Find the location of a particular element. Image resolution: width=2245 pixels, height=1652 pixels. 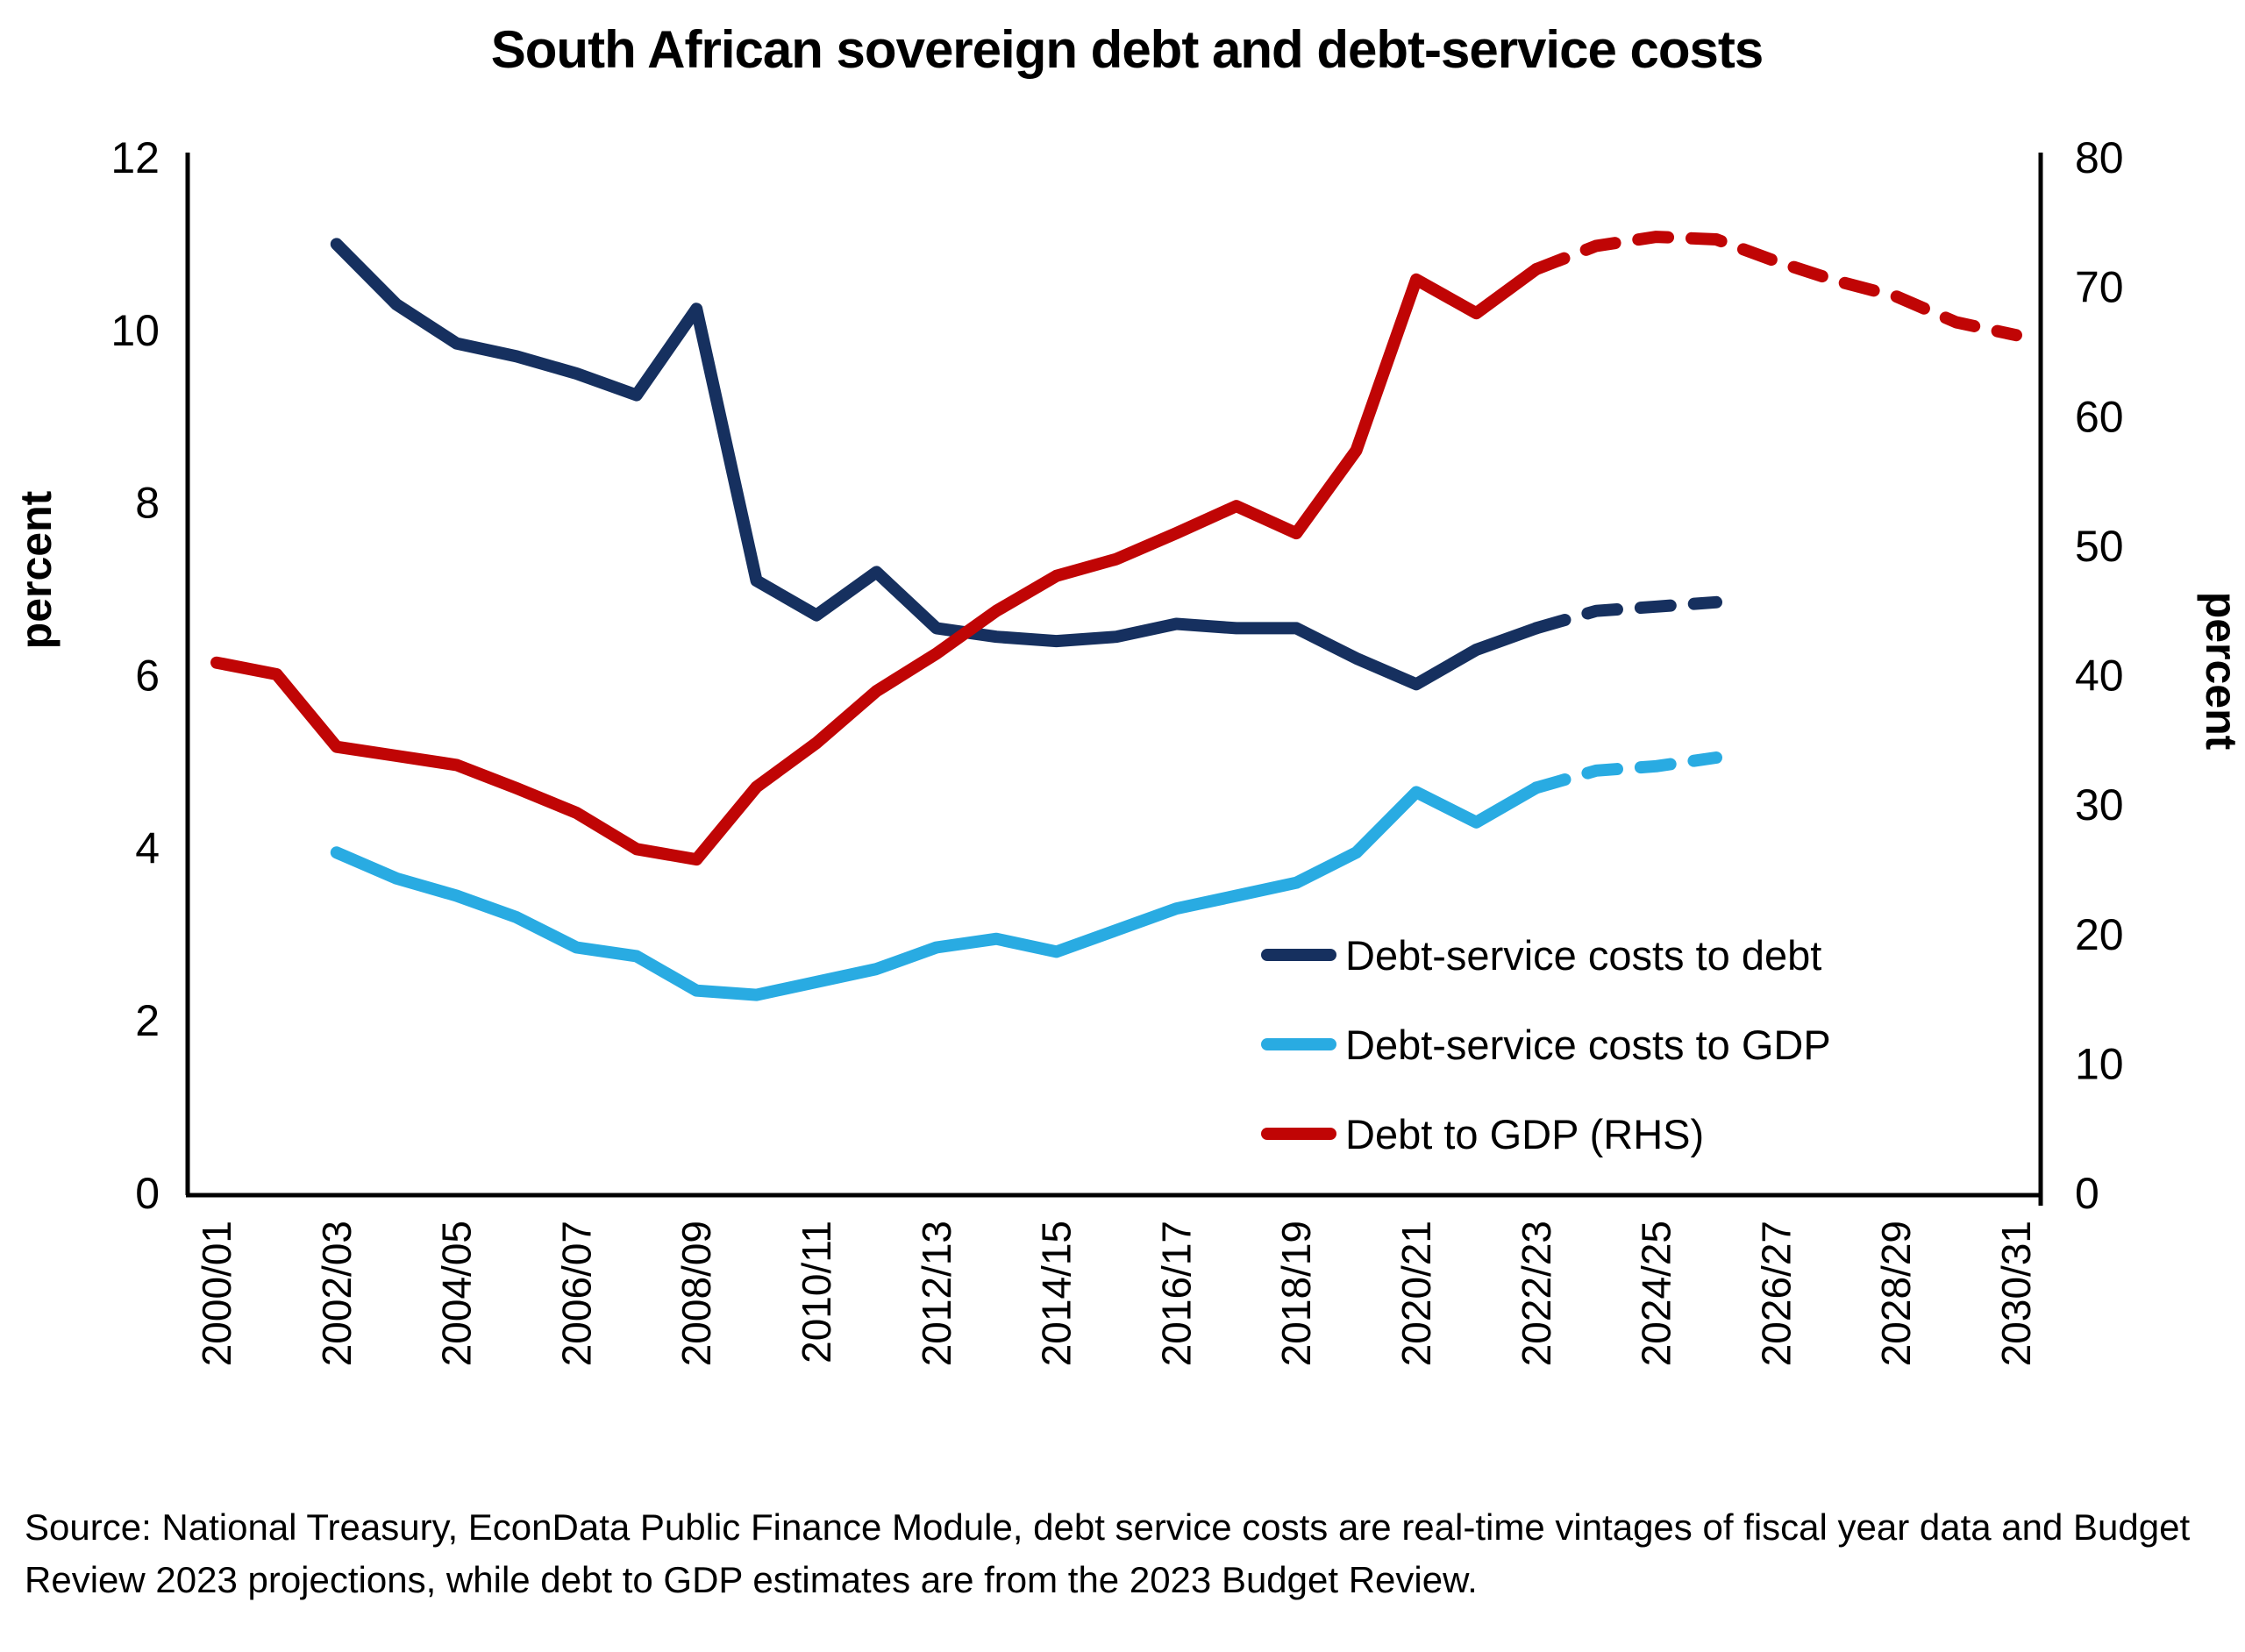

right-axis-tick-label: 0 is located at coordinates (2087, 1193).